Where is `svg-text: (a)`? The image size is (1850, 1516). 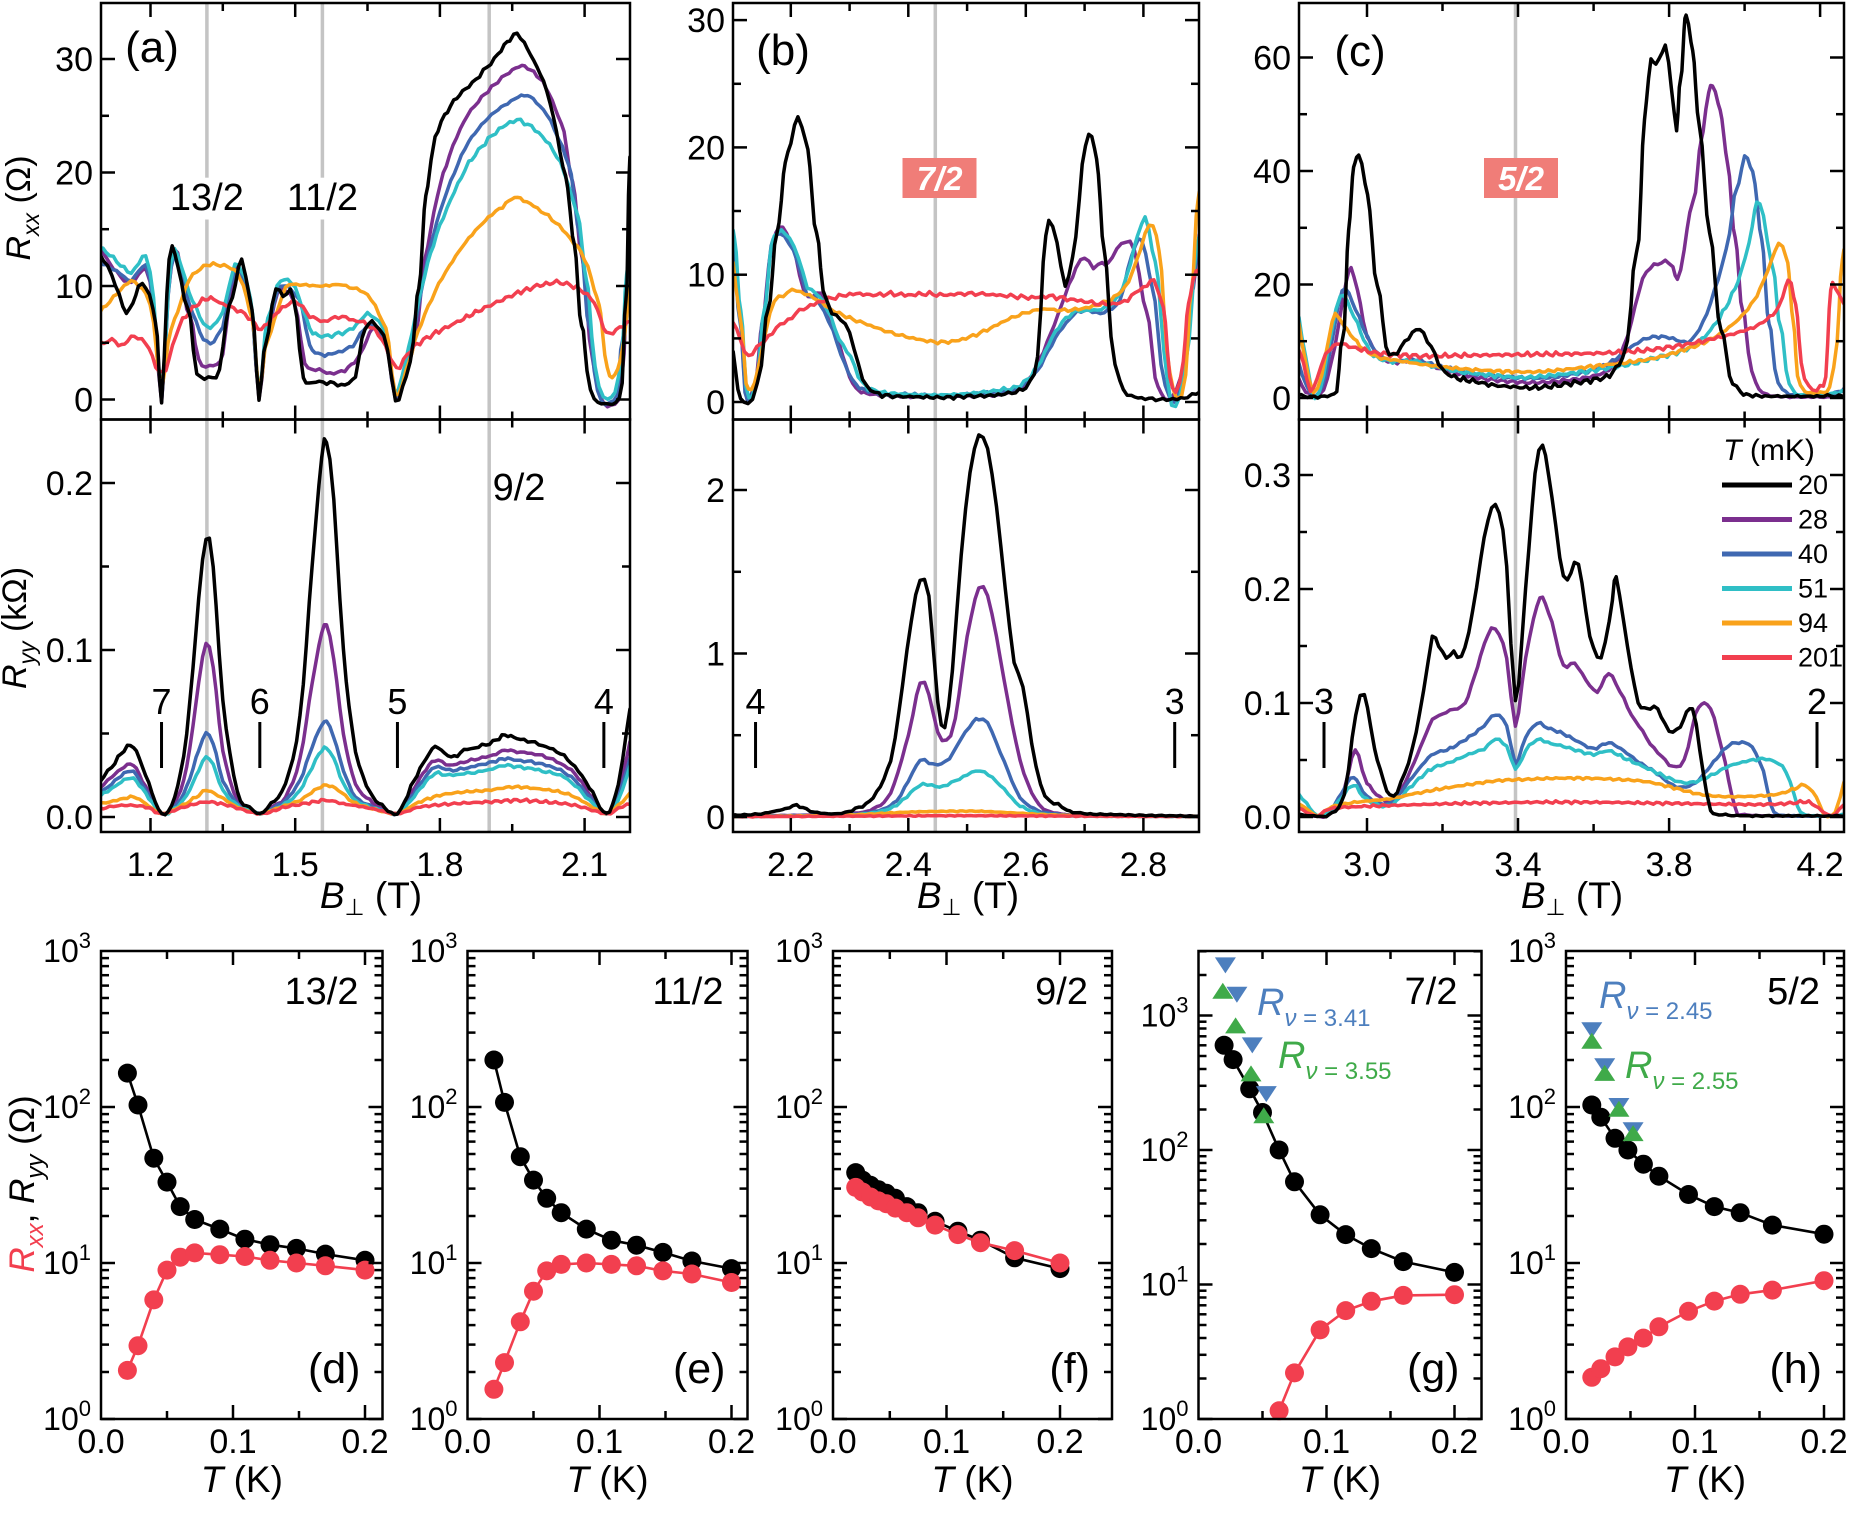 svg-text: (a) is located at coordinates (152, 47).